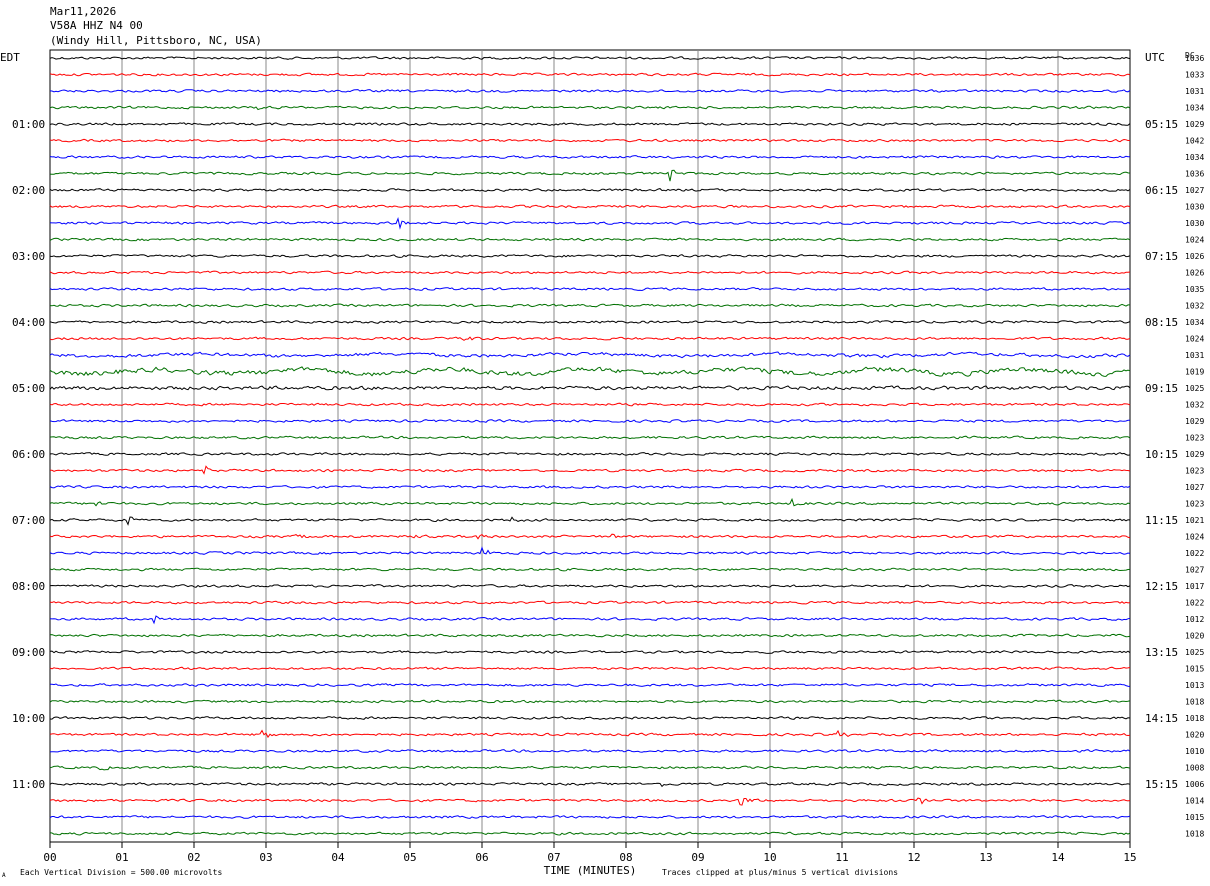 This screenshot has width=1210, height=886. Describe the element at coordinates (10, 57) in the screenshot. I see `left-timezone-label: EDT` at that location.